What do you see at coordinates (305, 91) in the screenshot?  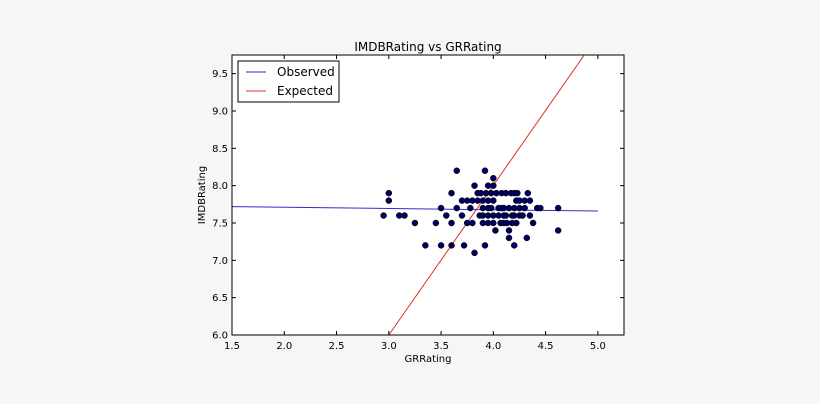 I see `legend-label-expected: Expected` at bounding box center [305, 91].